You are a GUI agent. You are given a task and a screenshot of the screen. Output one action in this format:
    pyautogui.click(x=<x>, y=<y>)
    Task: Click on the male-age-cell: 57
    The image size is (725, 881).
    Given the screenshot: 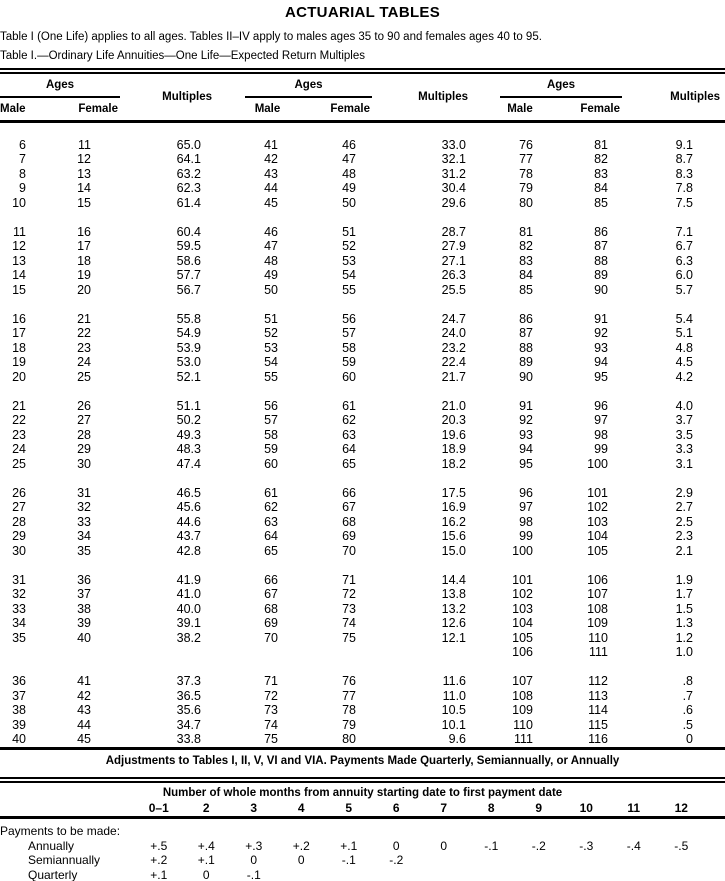 What is the action you would take?
    pyautogui.click(x=271, y=420)
    